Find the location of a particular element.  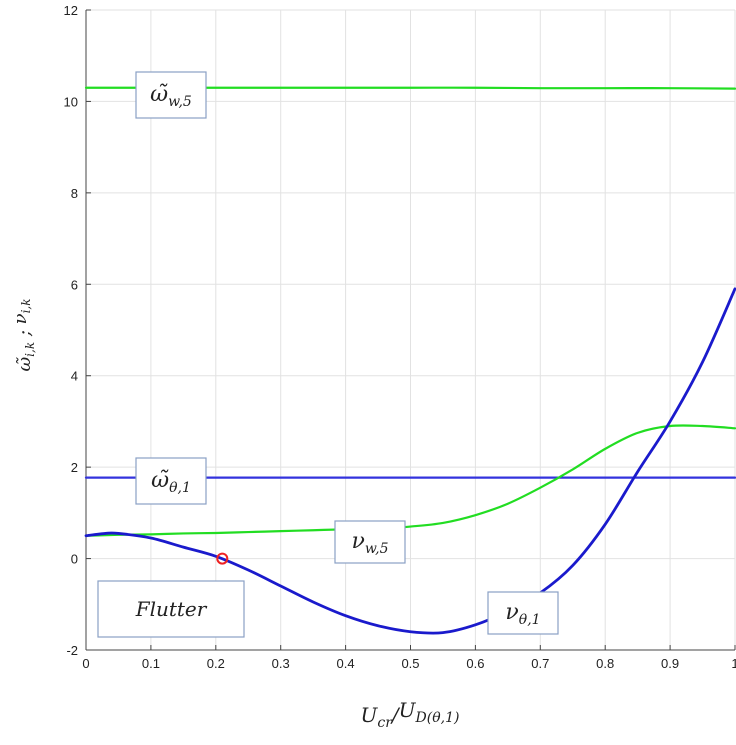

label-nu-w5-box is located at coordinates (370, 542).